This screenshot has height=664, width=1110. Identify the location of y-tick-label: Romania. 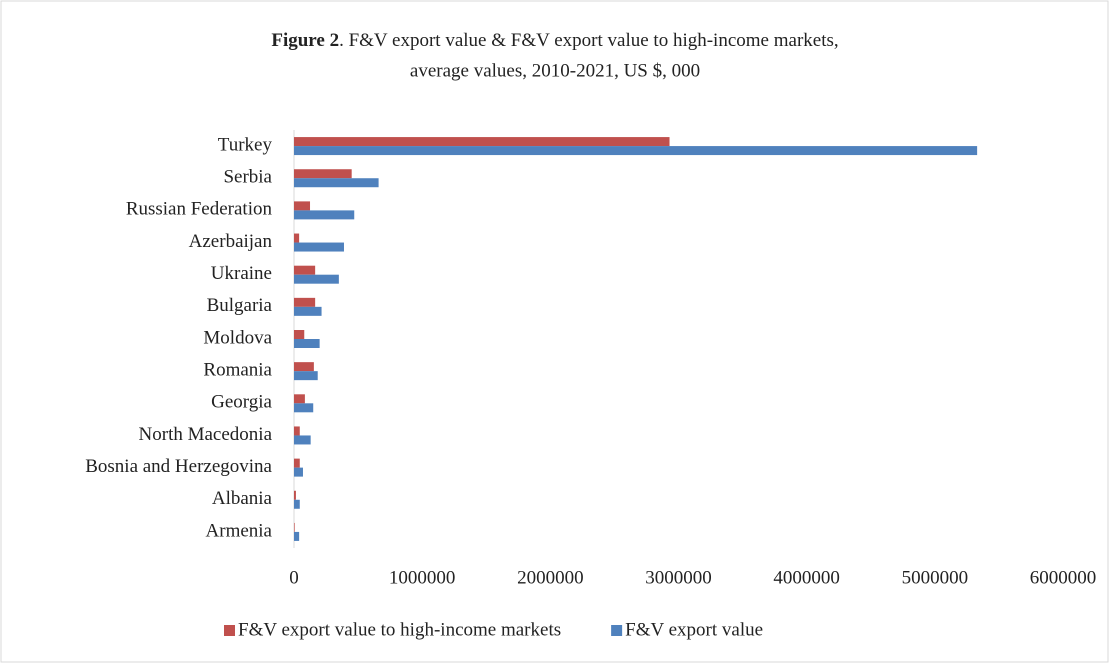
(237, 370).